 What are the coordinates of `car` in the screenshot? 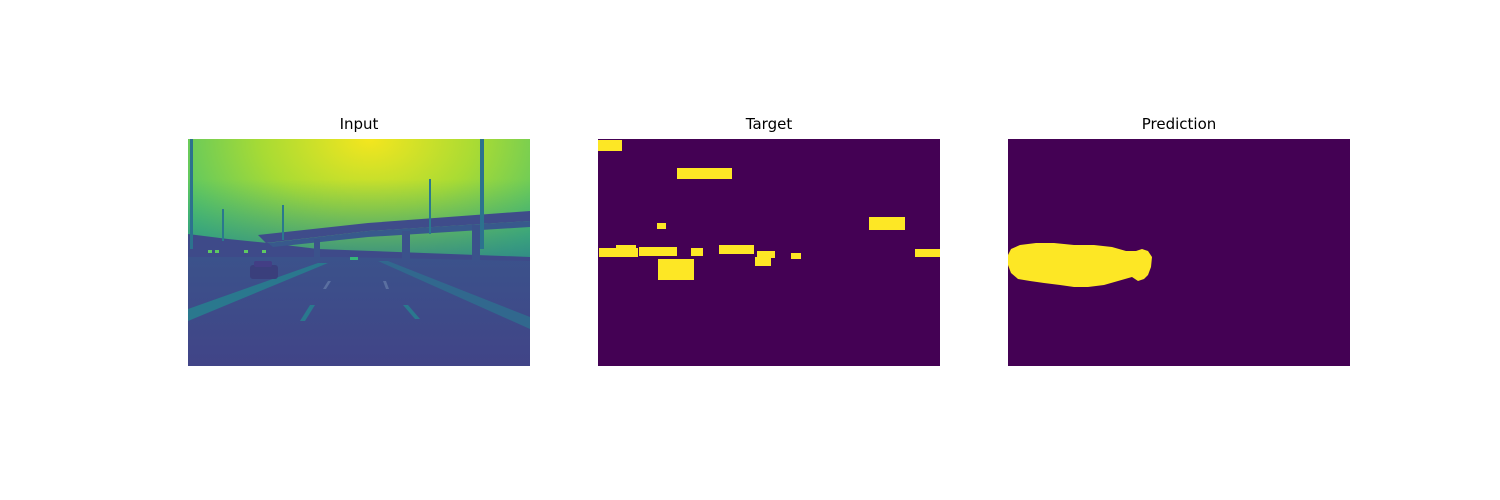 It's located at (264, 272).